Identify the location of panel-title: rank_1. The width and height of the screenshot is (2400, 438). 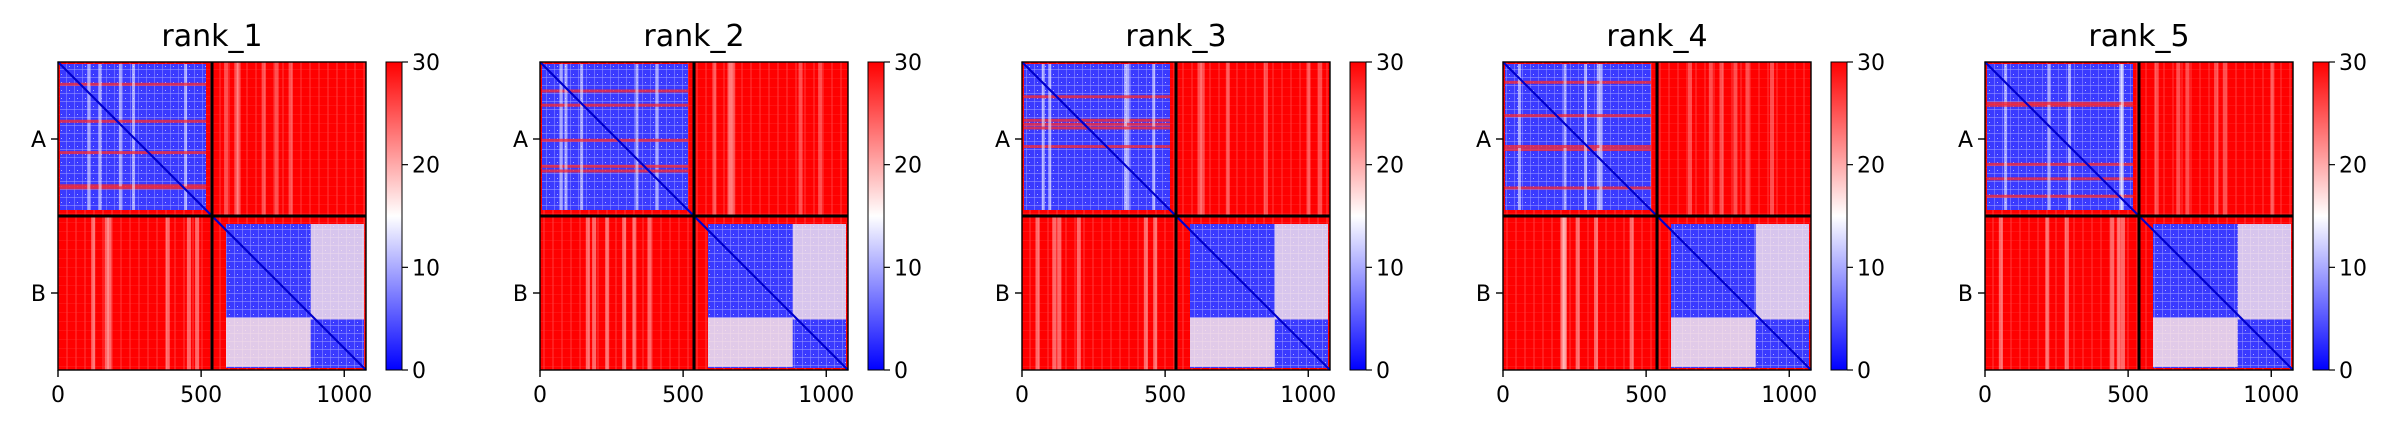
(211, 36).